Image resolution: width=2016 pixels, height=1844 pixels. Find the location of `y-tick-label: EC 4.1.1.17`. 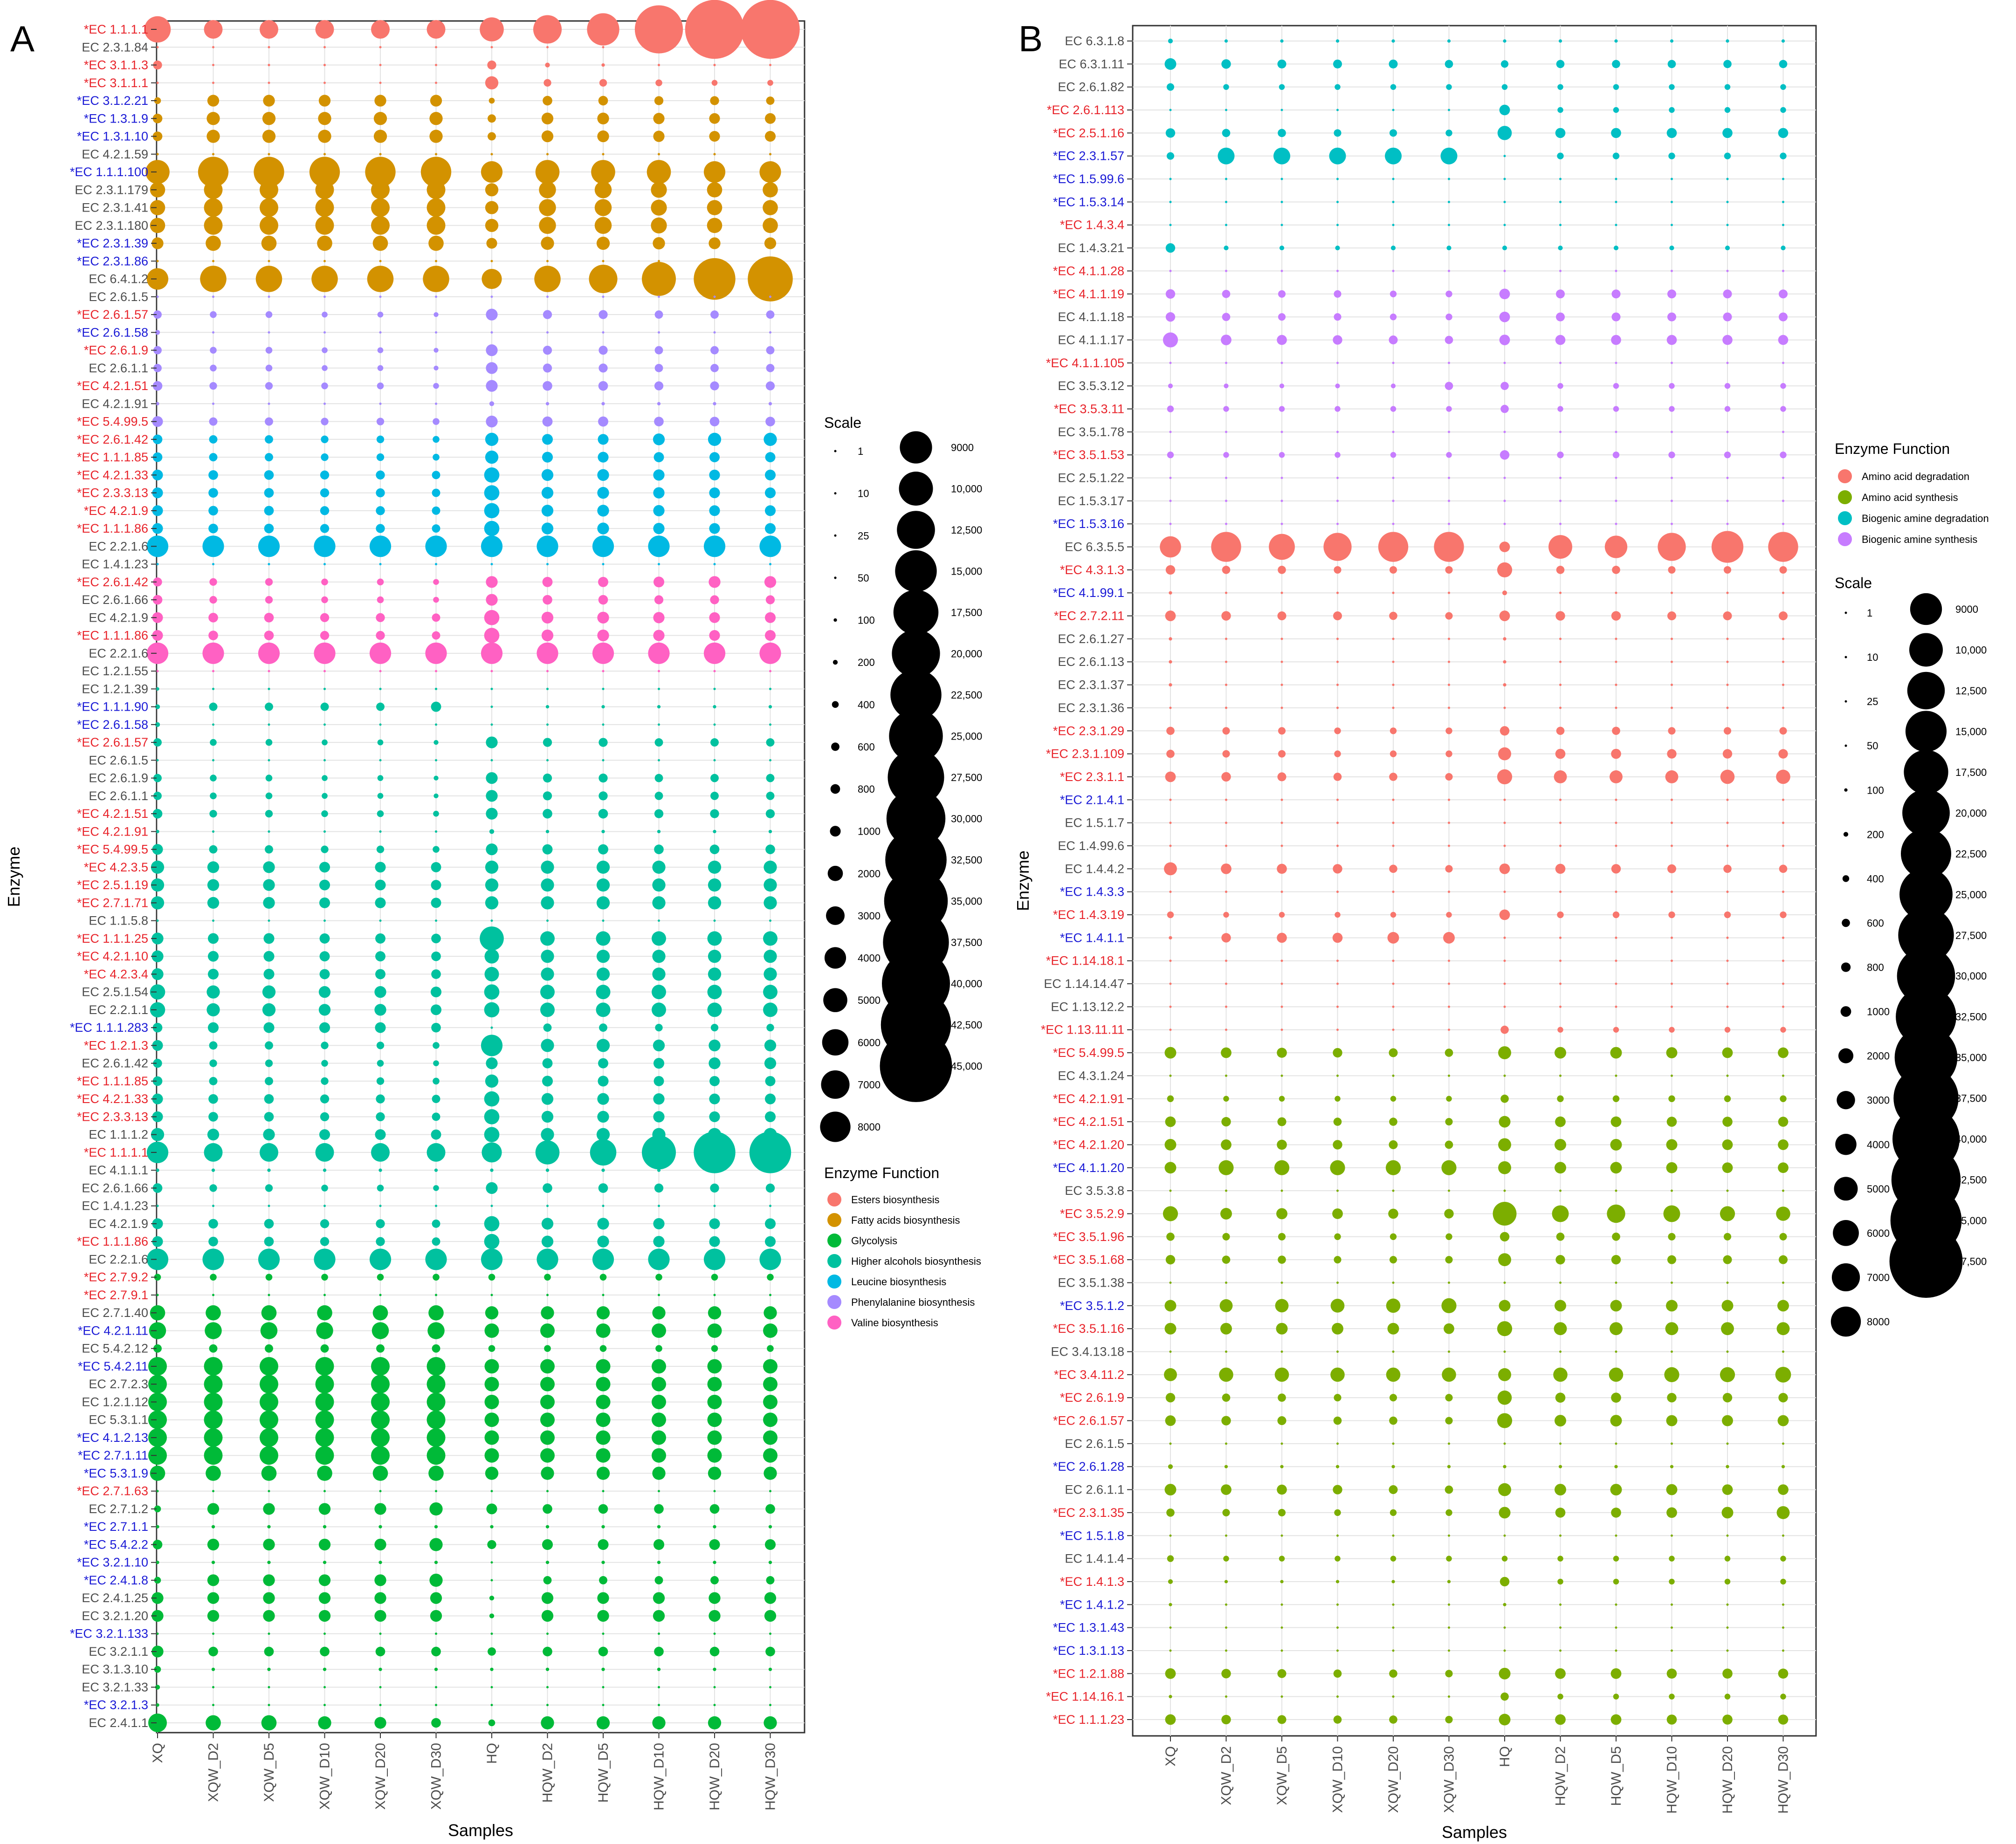

y-tick-label: EC 4.1.1.17 is located at coordinates (1091, 340).